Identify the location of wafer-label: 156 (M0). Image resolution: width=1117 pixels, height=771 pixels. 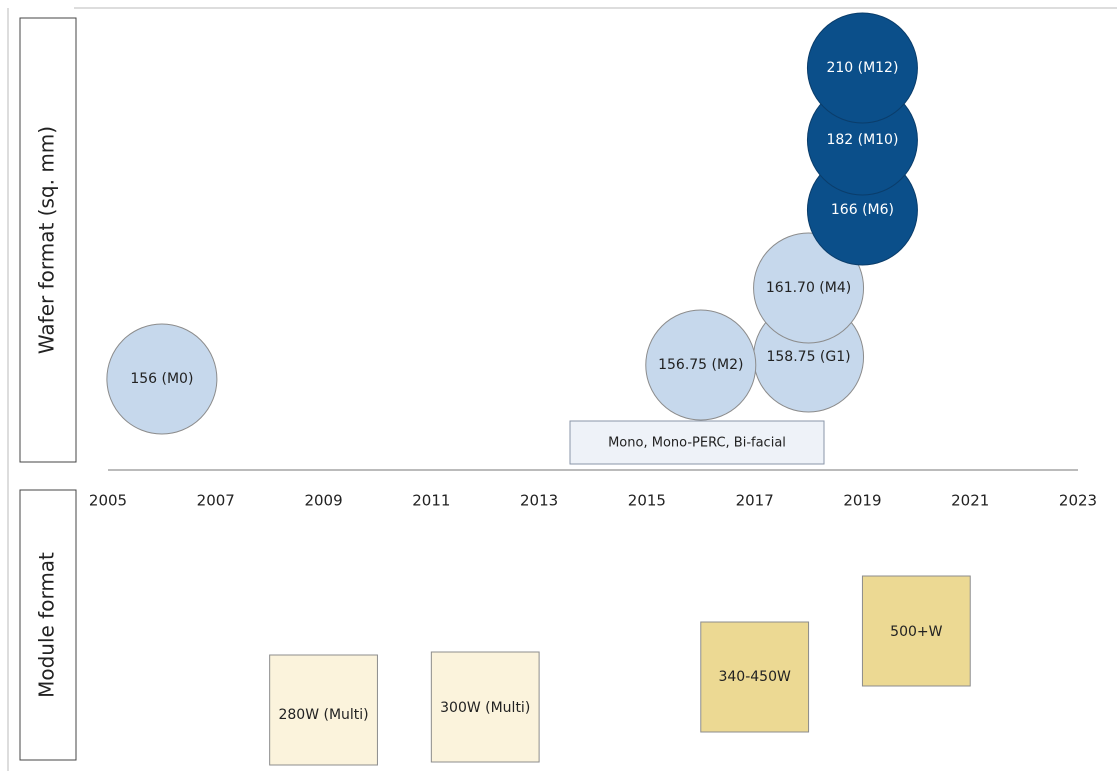
(161, 379).